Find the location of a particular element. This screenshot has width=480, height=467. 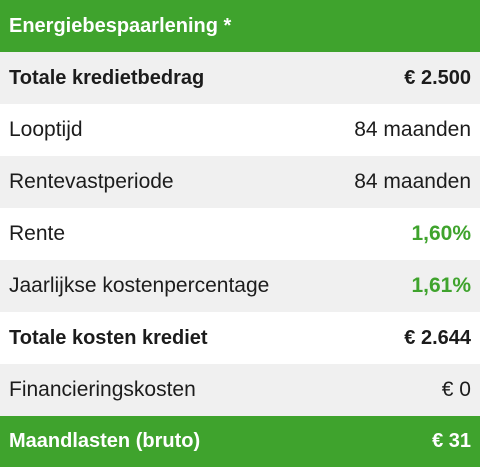

row-value: 1,60% is located at coordinates (441, 233).